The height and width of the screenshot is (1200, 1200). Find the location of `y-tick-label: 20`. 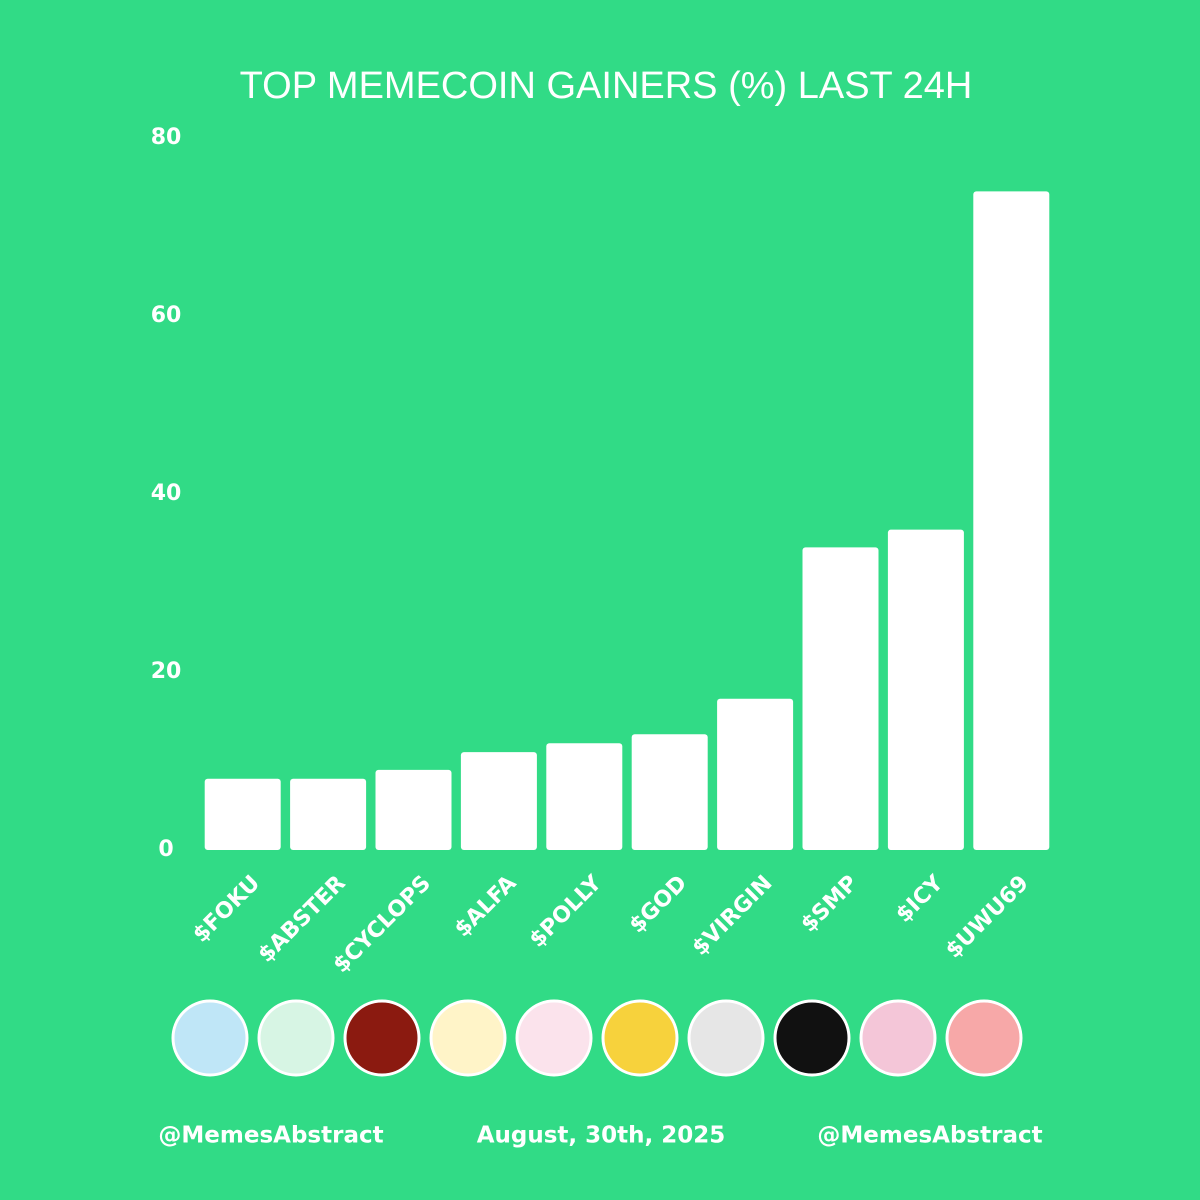

y-tick-label: 20 is located at coordinates (166, 671).